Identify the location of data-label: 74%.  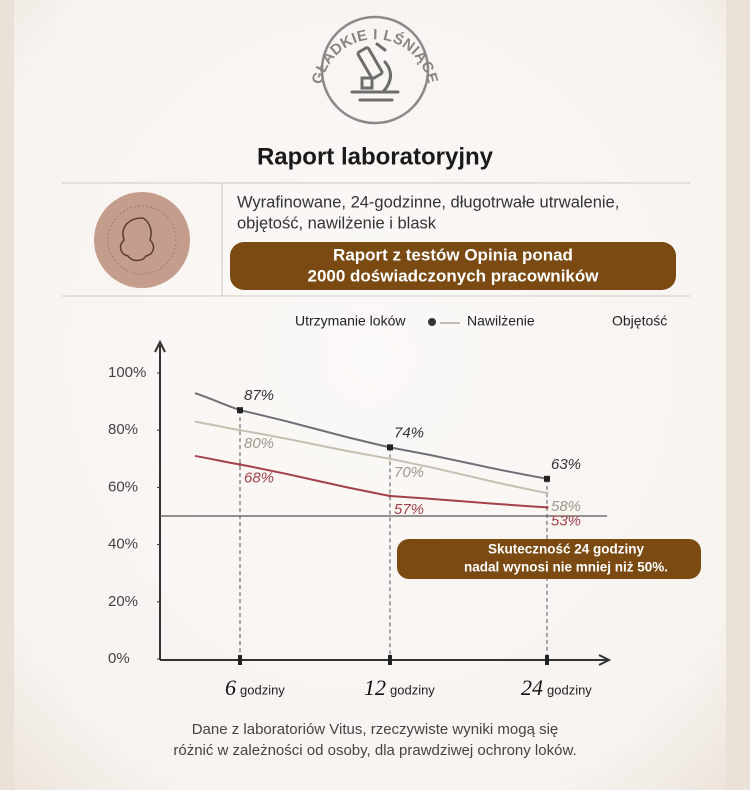
(409, 432).